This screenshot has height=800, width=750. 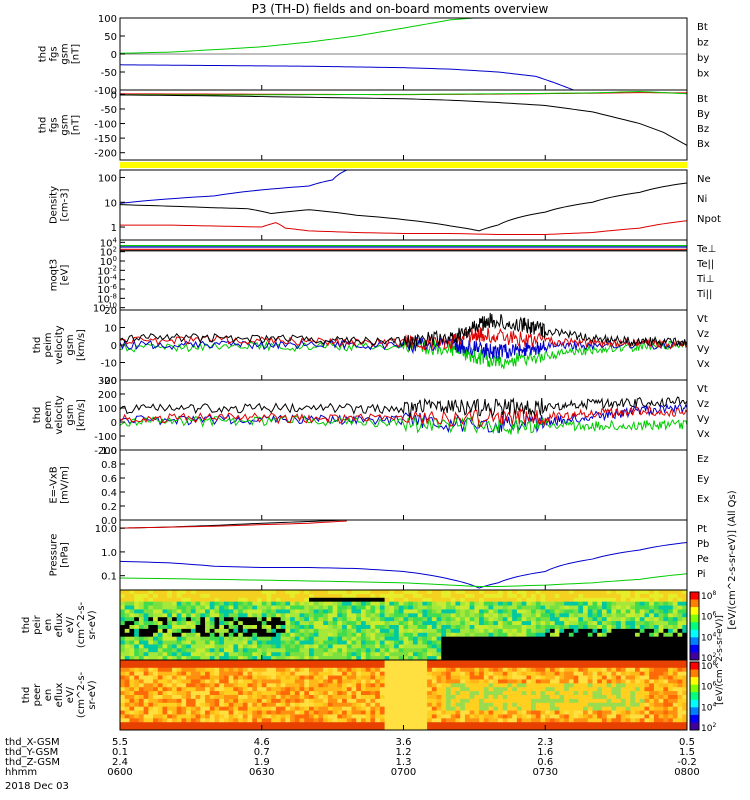 I want to click on y-axis-label: eflux, so click(x=59, y=695).